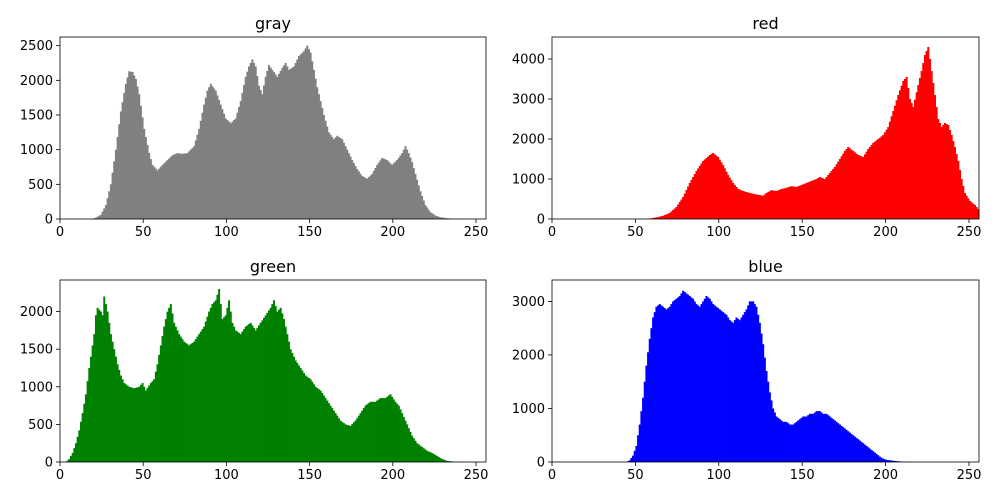 The width and height of the screenshot is (1000, 504). Describe the element at coordinates (273, 23) in the screenshot. I see `subplot-title: gray` at that location.